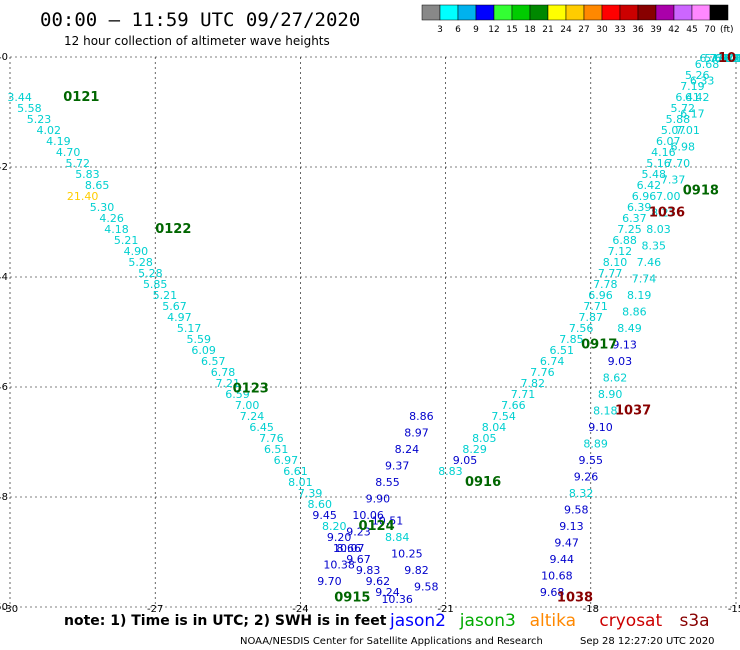 This screenshot has height=650, width=740. What do you see at coordinates (727, 30) in the screenshot?
I see `colorbar-unit: (ft)` at bounding box center [727, 30].